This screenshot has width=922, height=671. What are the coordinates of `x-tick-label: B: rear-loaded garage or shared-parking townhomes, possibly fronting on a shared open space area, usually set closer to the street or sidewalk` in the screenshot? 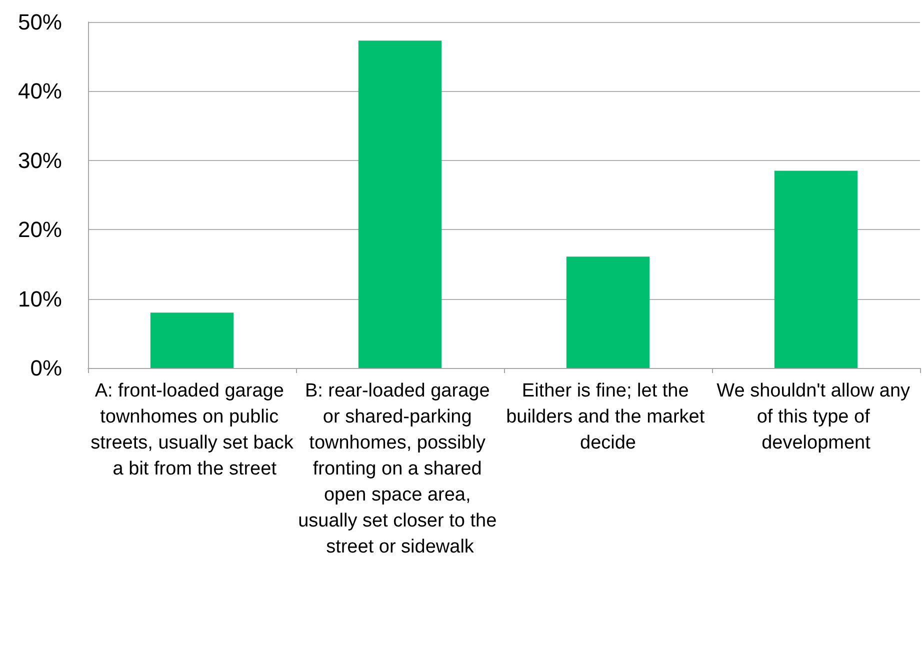 It's located at (400, 469).